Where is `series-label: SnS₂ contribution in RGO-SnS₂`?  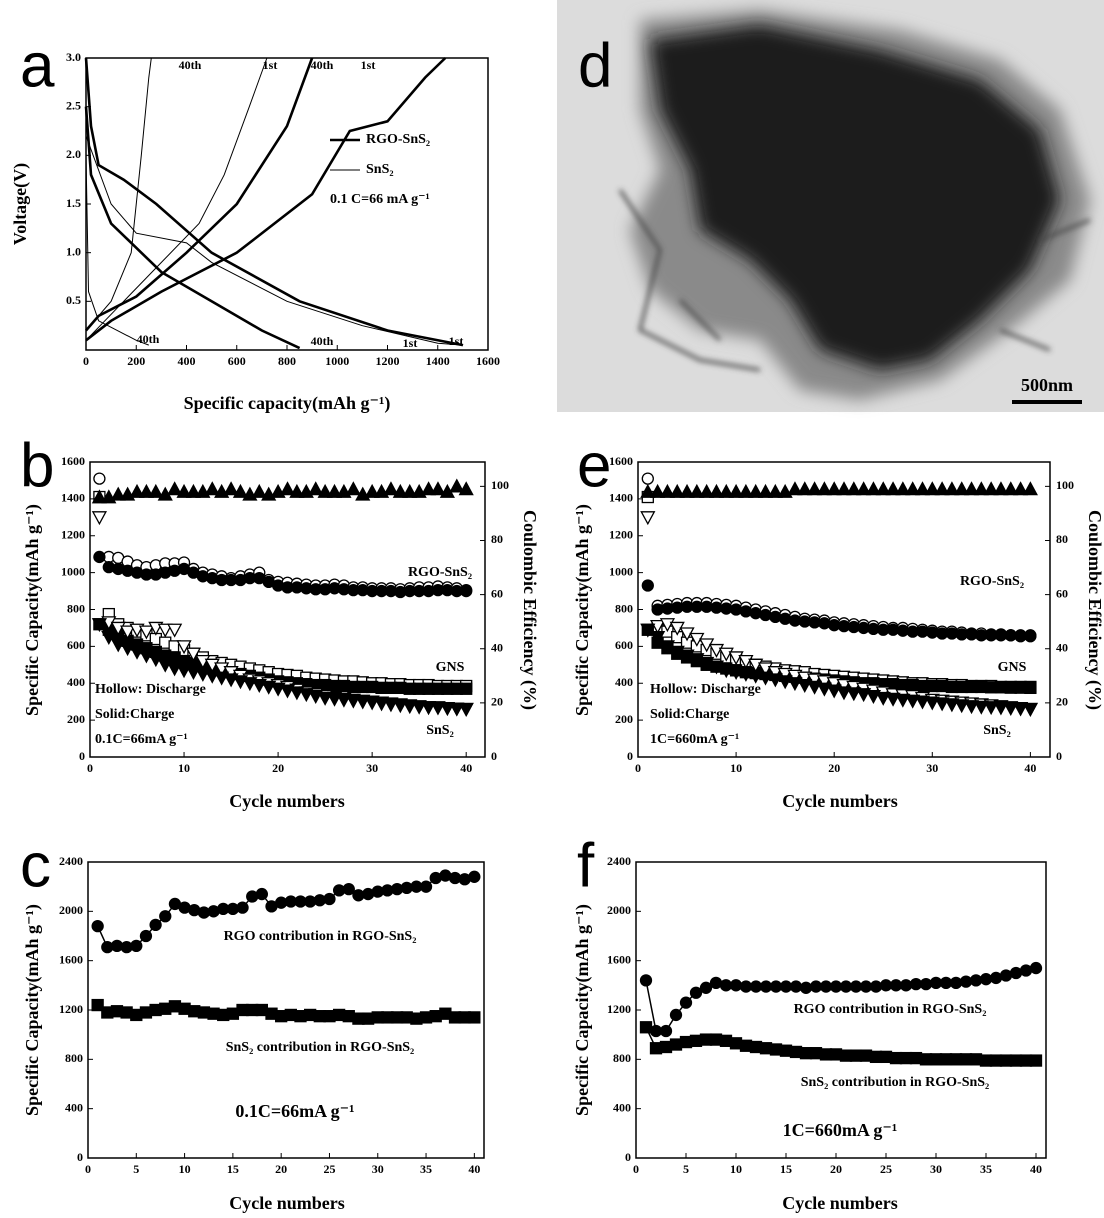 series-label: SnS₂ contribution in RGO-SnS₂ is located at coordinates (320, 1047).